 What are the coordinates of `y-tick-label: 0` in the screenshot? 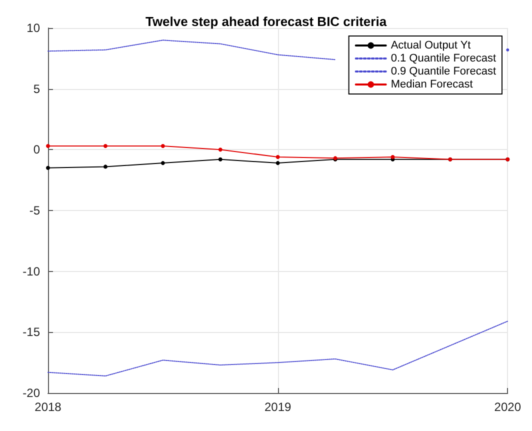 It's located at (36, 149).